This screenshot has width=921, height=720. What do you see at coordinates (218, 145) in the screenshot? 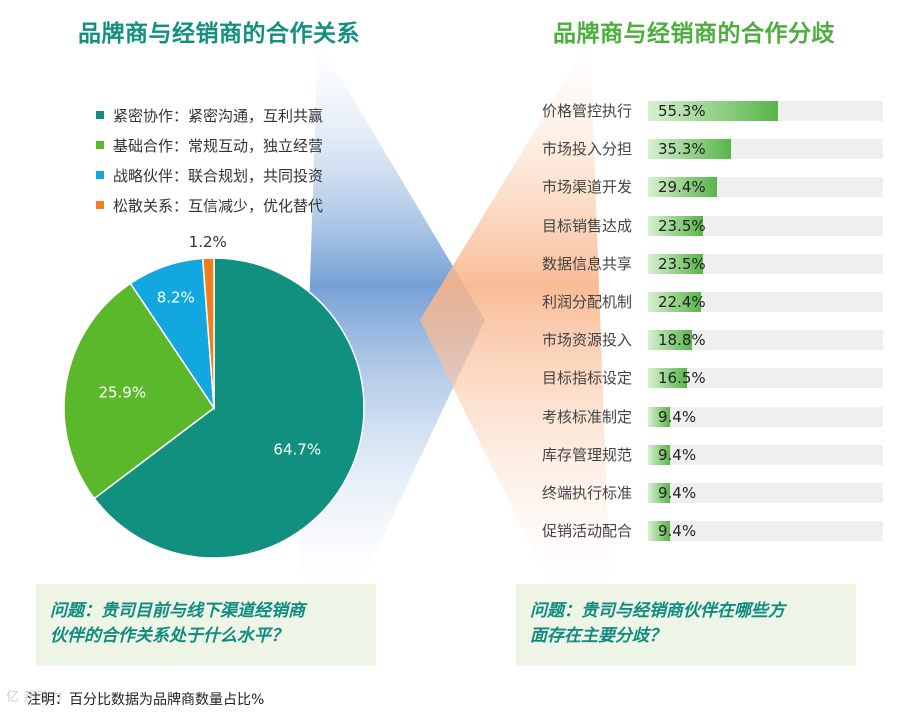
I see `legend-label: 基础合作：常规互动，独立经营` at bounding box center [218, 145].